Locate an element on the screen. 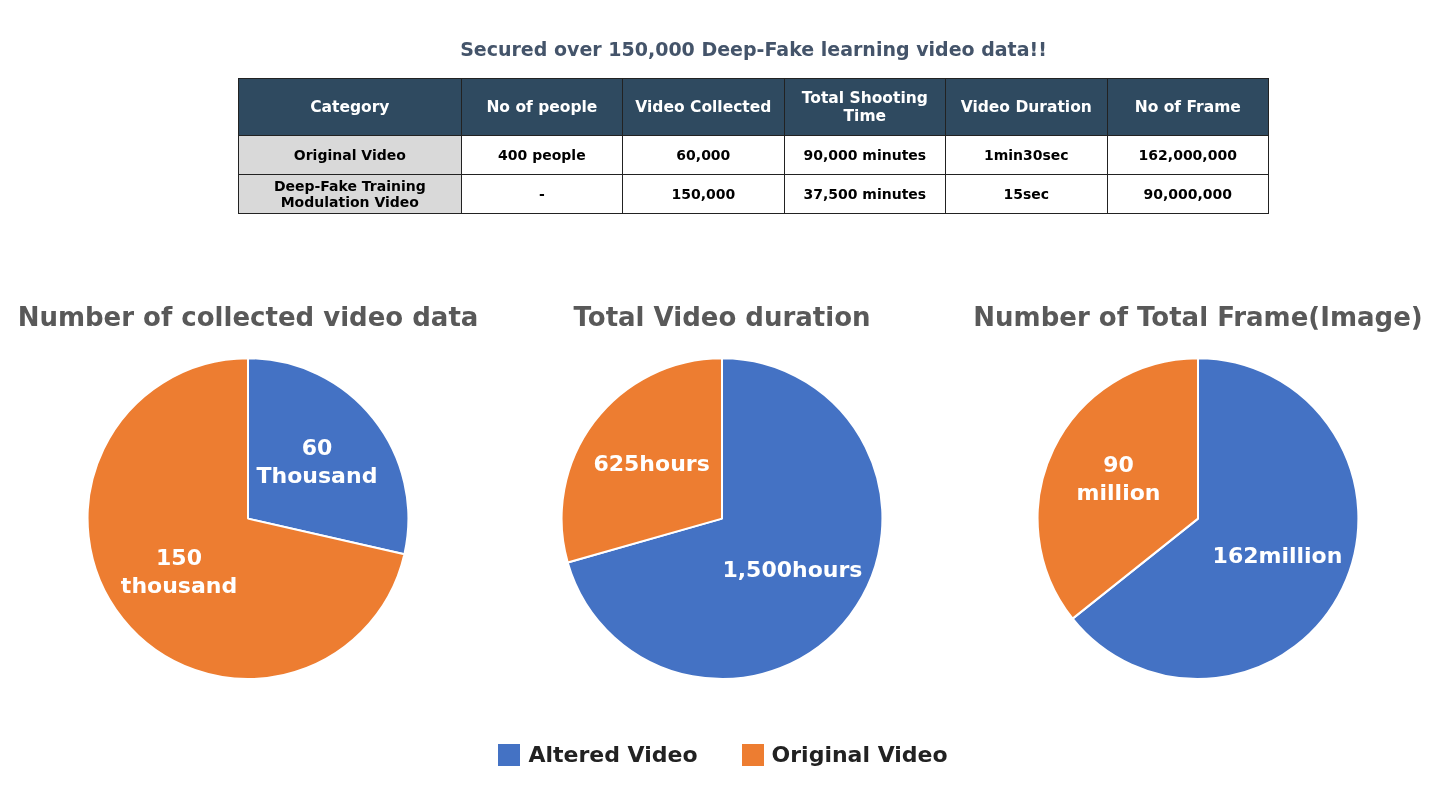  data-label: 625hours is located at coordinates (651, 464).